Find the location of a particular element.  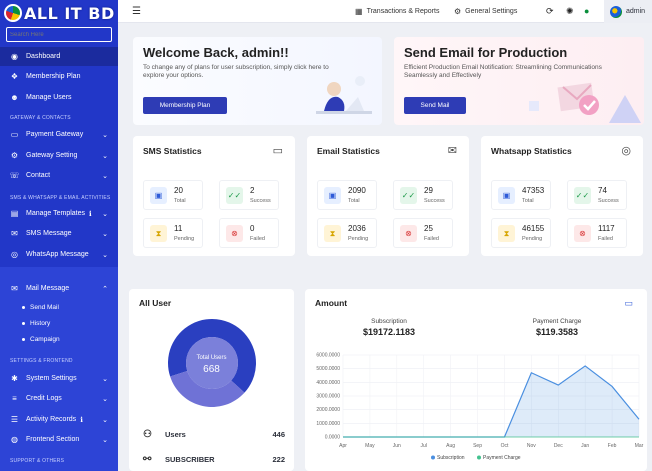

folder-icon: ▭ is located at coordinates (628, 303).